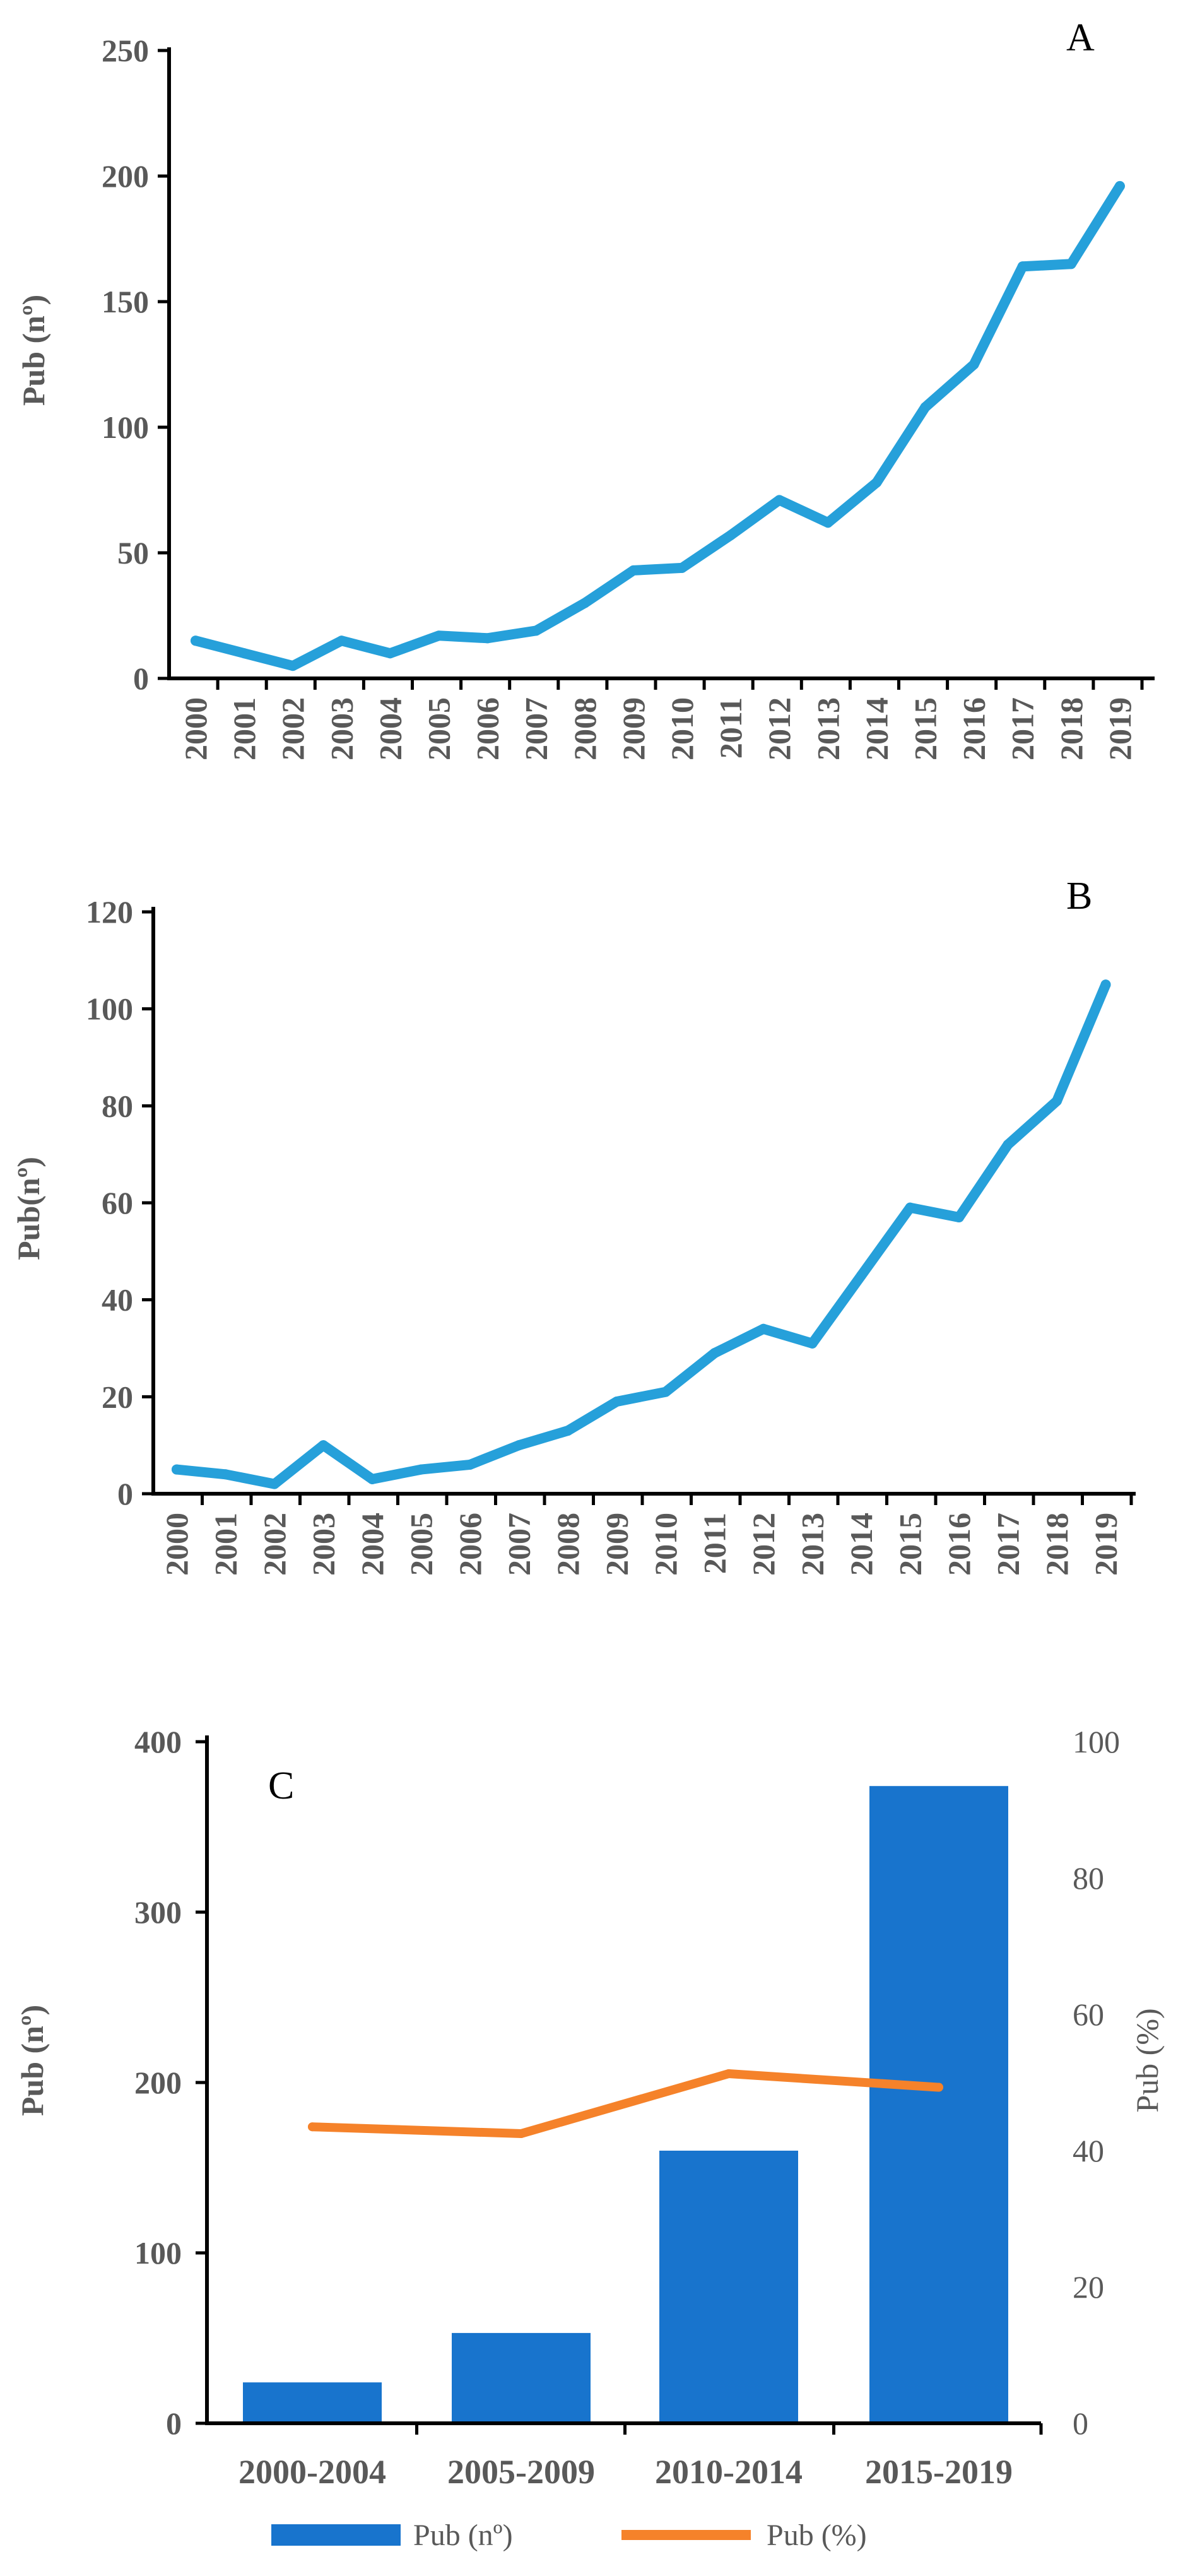  I want to click on x-tick-label: 2007, so click(536, 728).